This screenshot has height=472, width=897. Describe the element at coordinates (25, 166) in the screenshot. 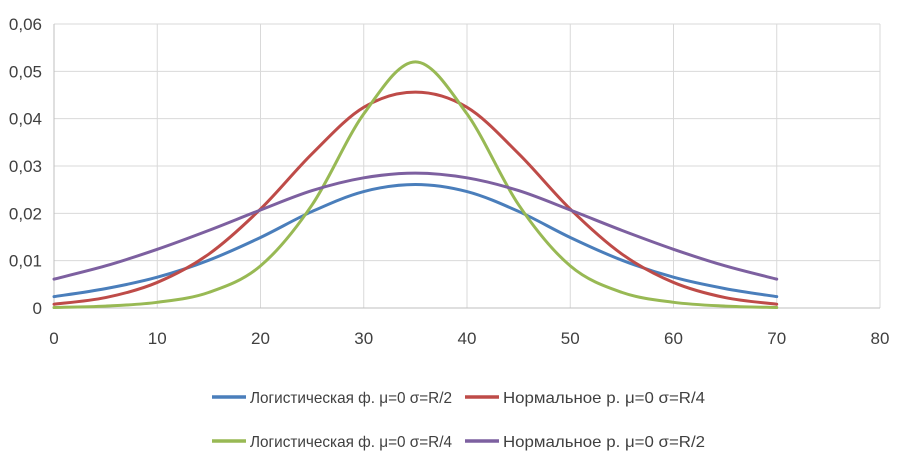

I see `y-tick-label: 0,03` at that location.